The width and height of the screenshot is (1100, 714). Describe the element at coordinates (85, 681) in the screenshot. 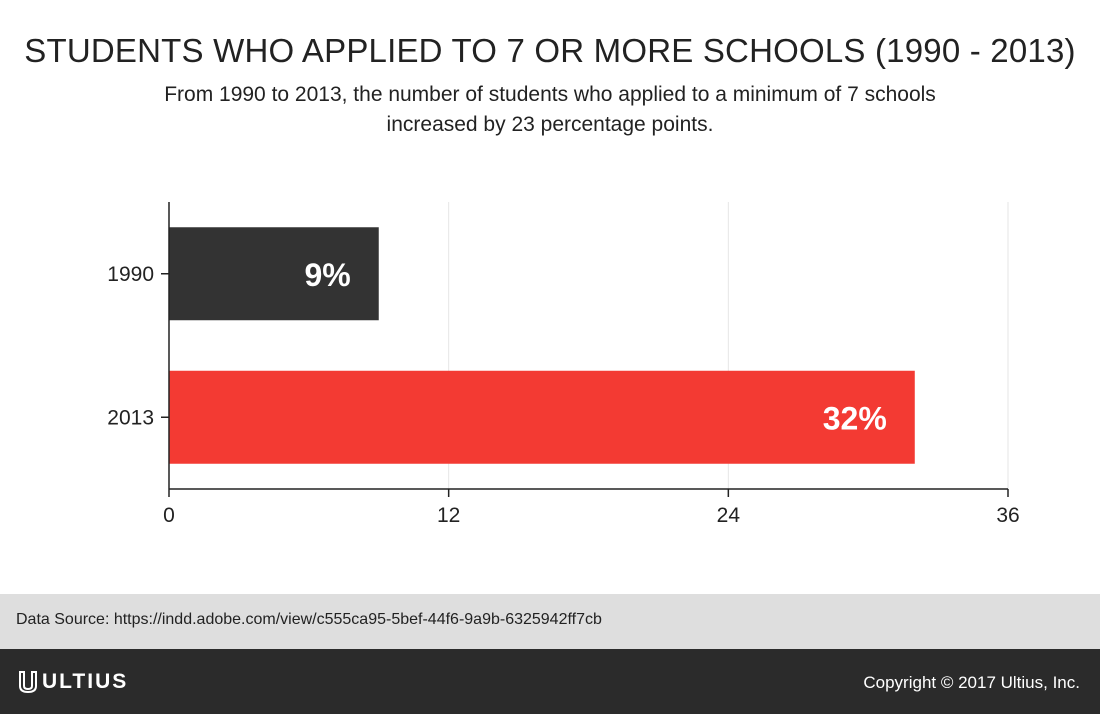

I see `ultius-logo-text: ULTIUS` at that location.